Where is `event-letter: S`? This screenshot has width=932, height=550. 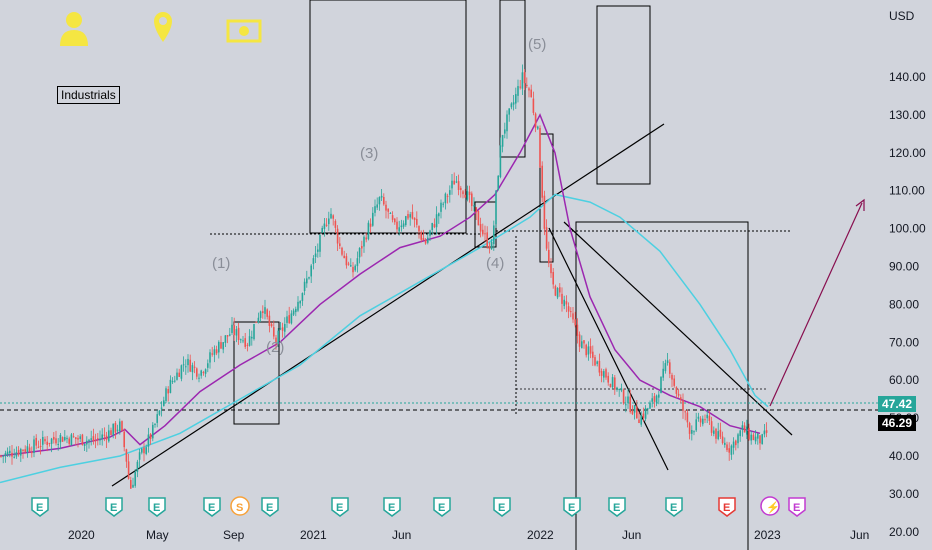 event-letter: S is located at coordinates (239, 508).